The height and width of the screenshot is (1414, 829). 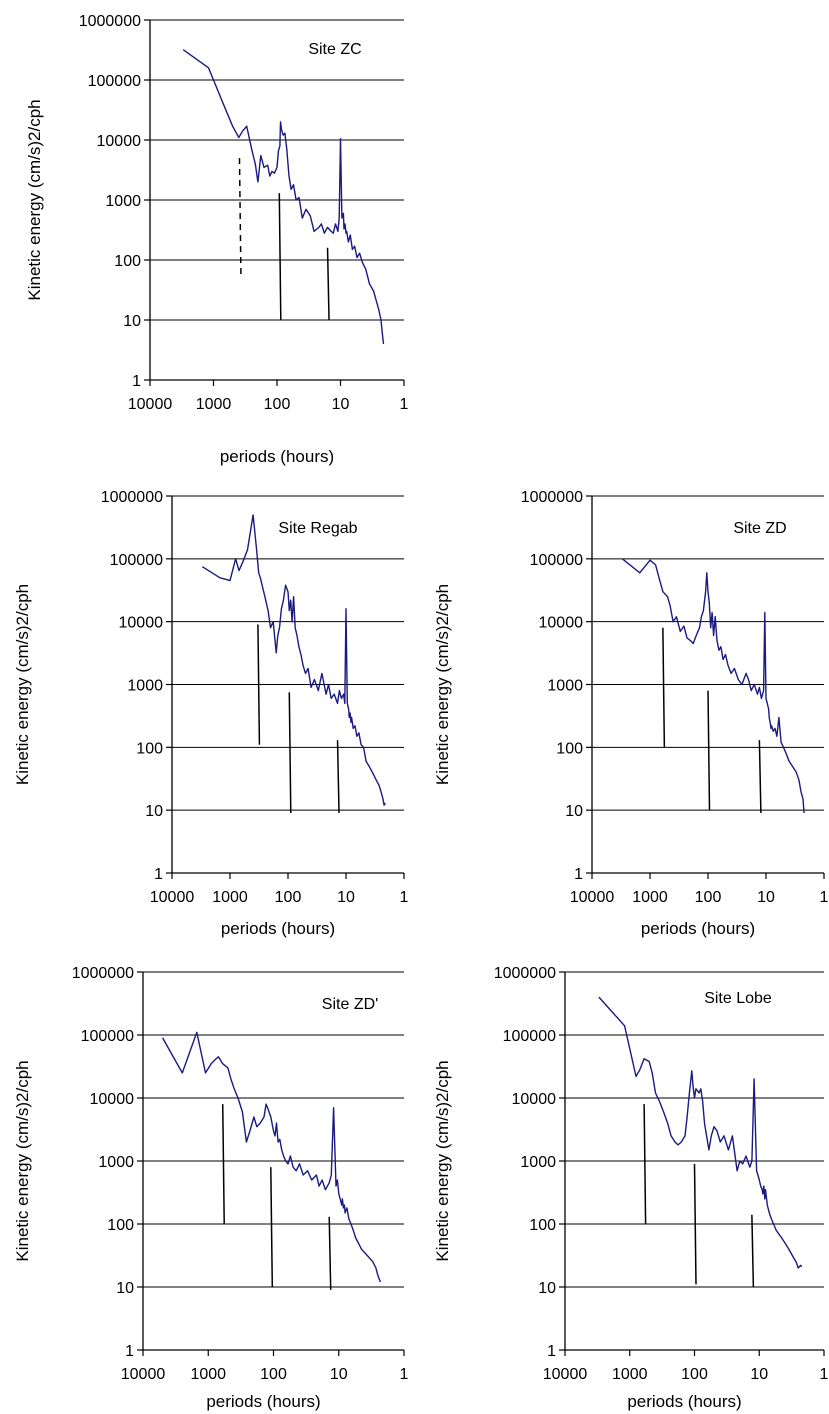 I want to click on dashed-period-marker, so click(x=240, y=218).